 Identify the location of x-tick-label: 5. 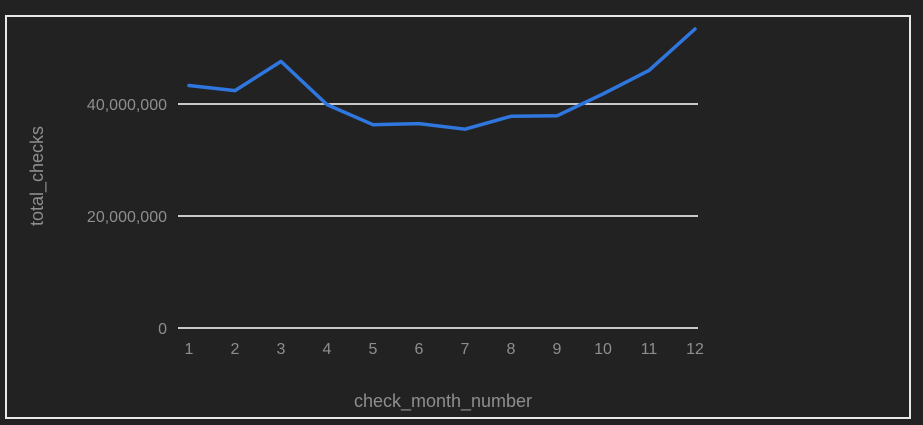
(373, 349).